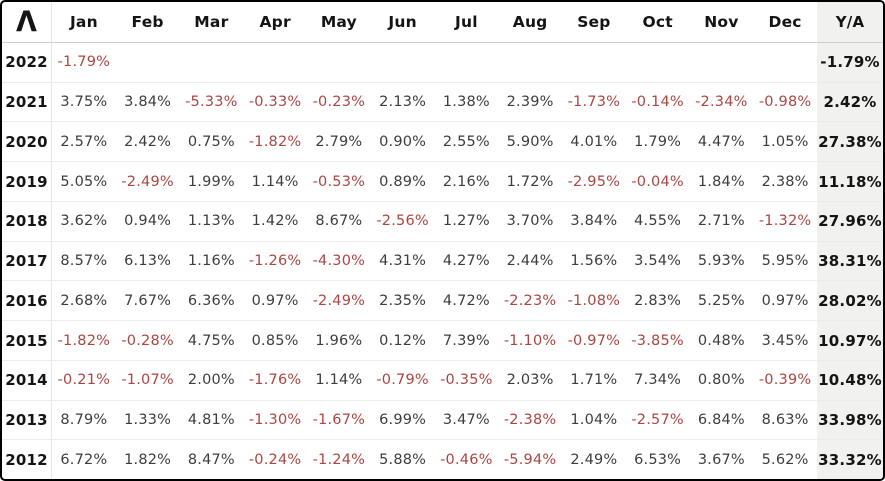  What do you see at coordinates (721, 340) in the screenshot?
I see `cell-2015-nov: 0.48%` at bounding box center [721, 340].